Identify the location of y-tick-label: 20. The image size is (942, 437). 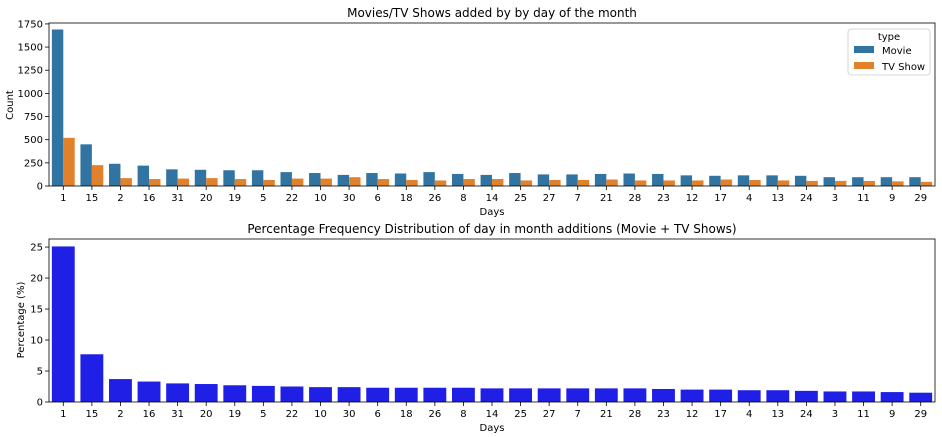
(36, 279).